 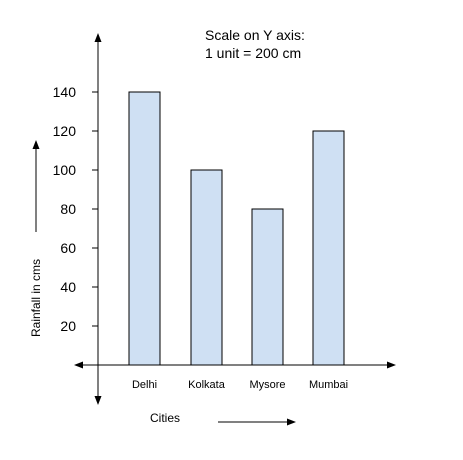 What do you see at coordinates (65, 170) in the screenshot?
I see `y-tick-label: 100` at bounding box center [65, 170].